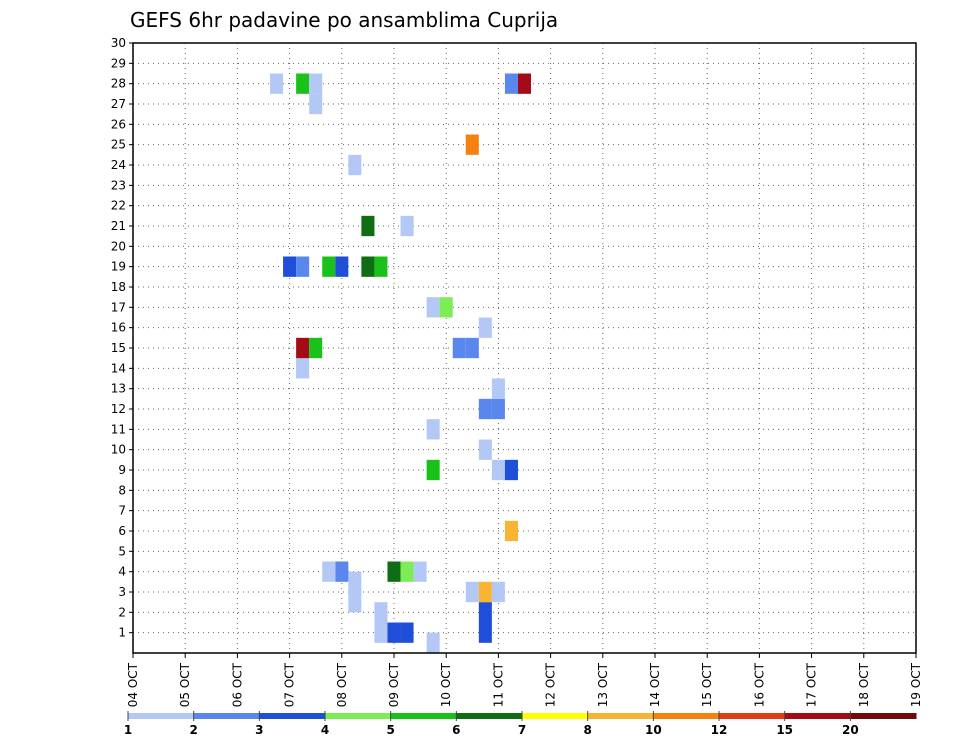  What do you see at coordinates (551, 684) in the screenshot?
I see `x-tick-label: 12 OCT` at bounding box center [551, 684].